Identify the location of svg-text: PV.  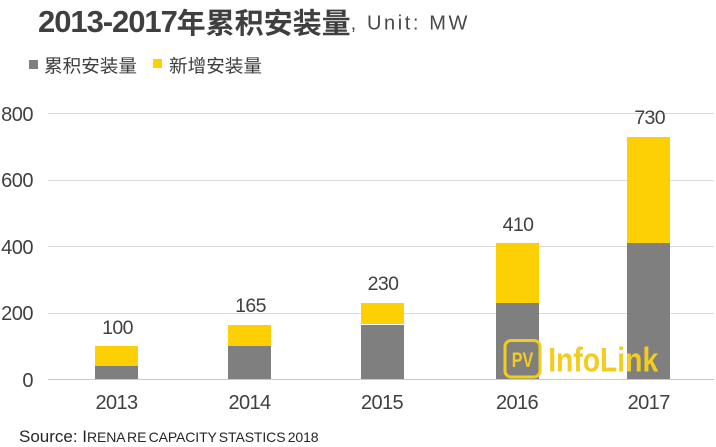
(523, 360).